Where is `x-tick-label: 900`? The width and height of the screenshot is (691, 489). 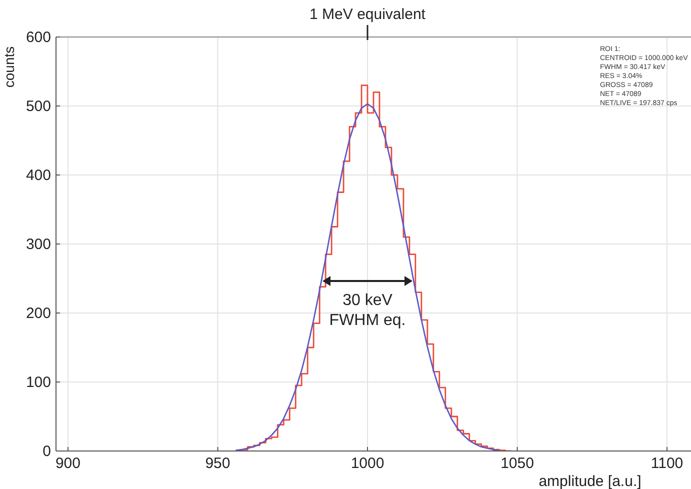
x-tick-label: 900 is located at coordinates (67, 463).